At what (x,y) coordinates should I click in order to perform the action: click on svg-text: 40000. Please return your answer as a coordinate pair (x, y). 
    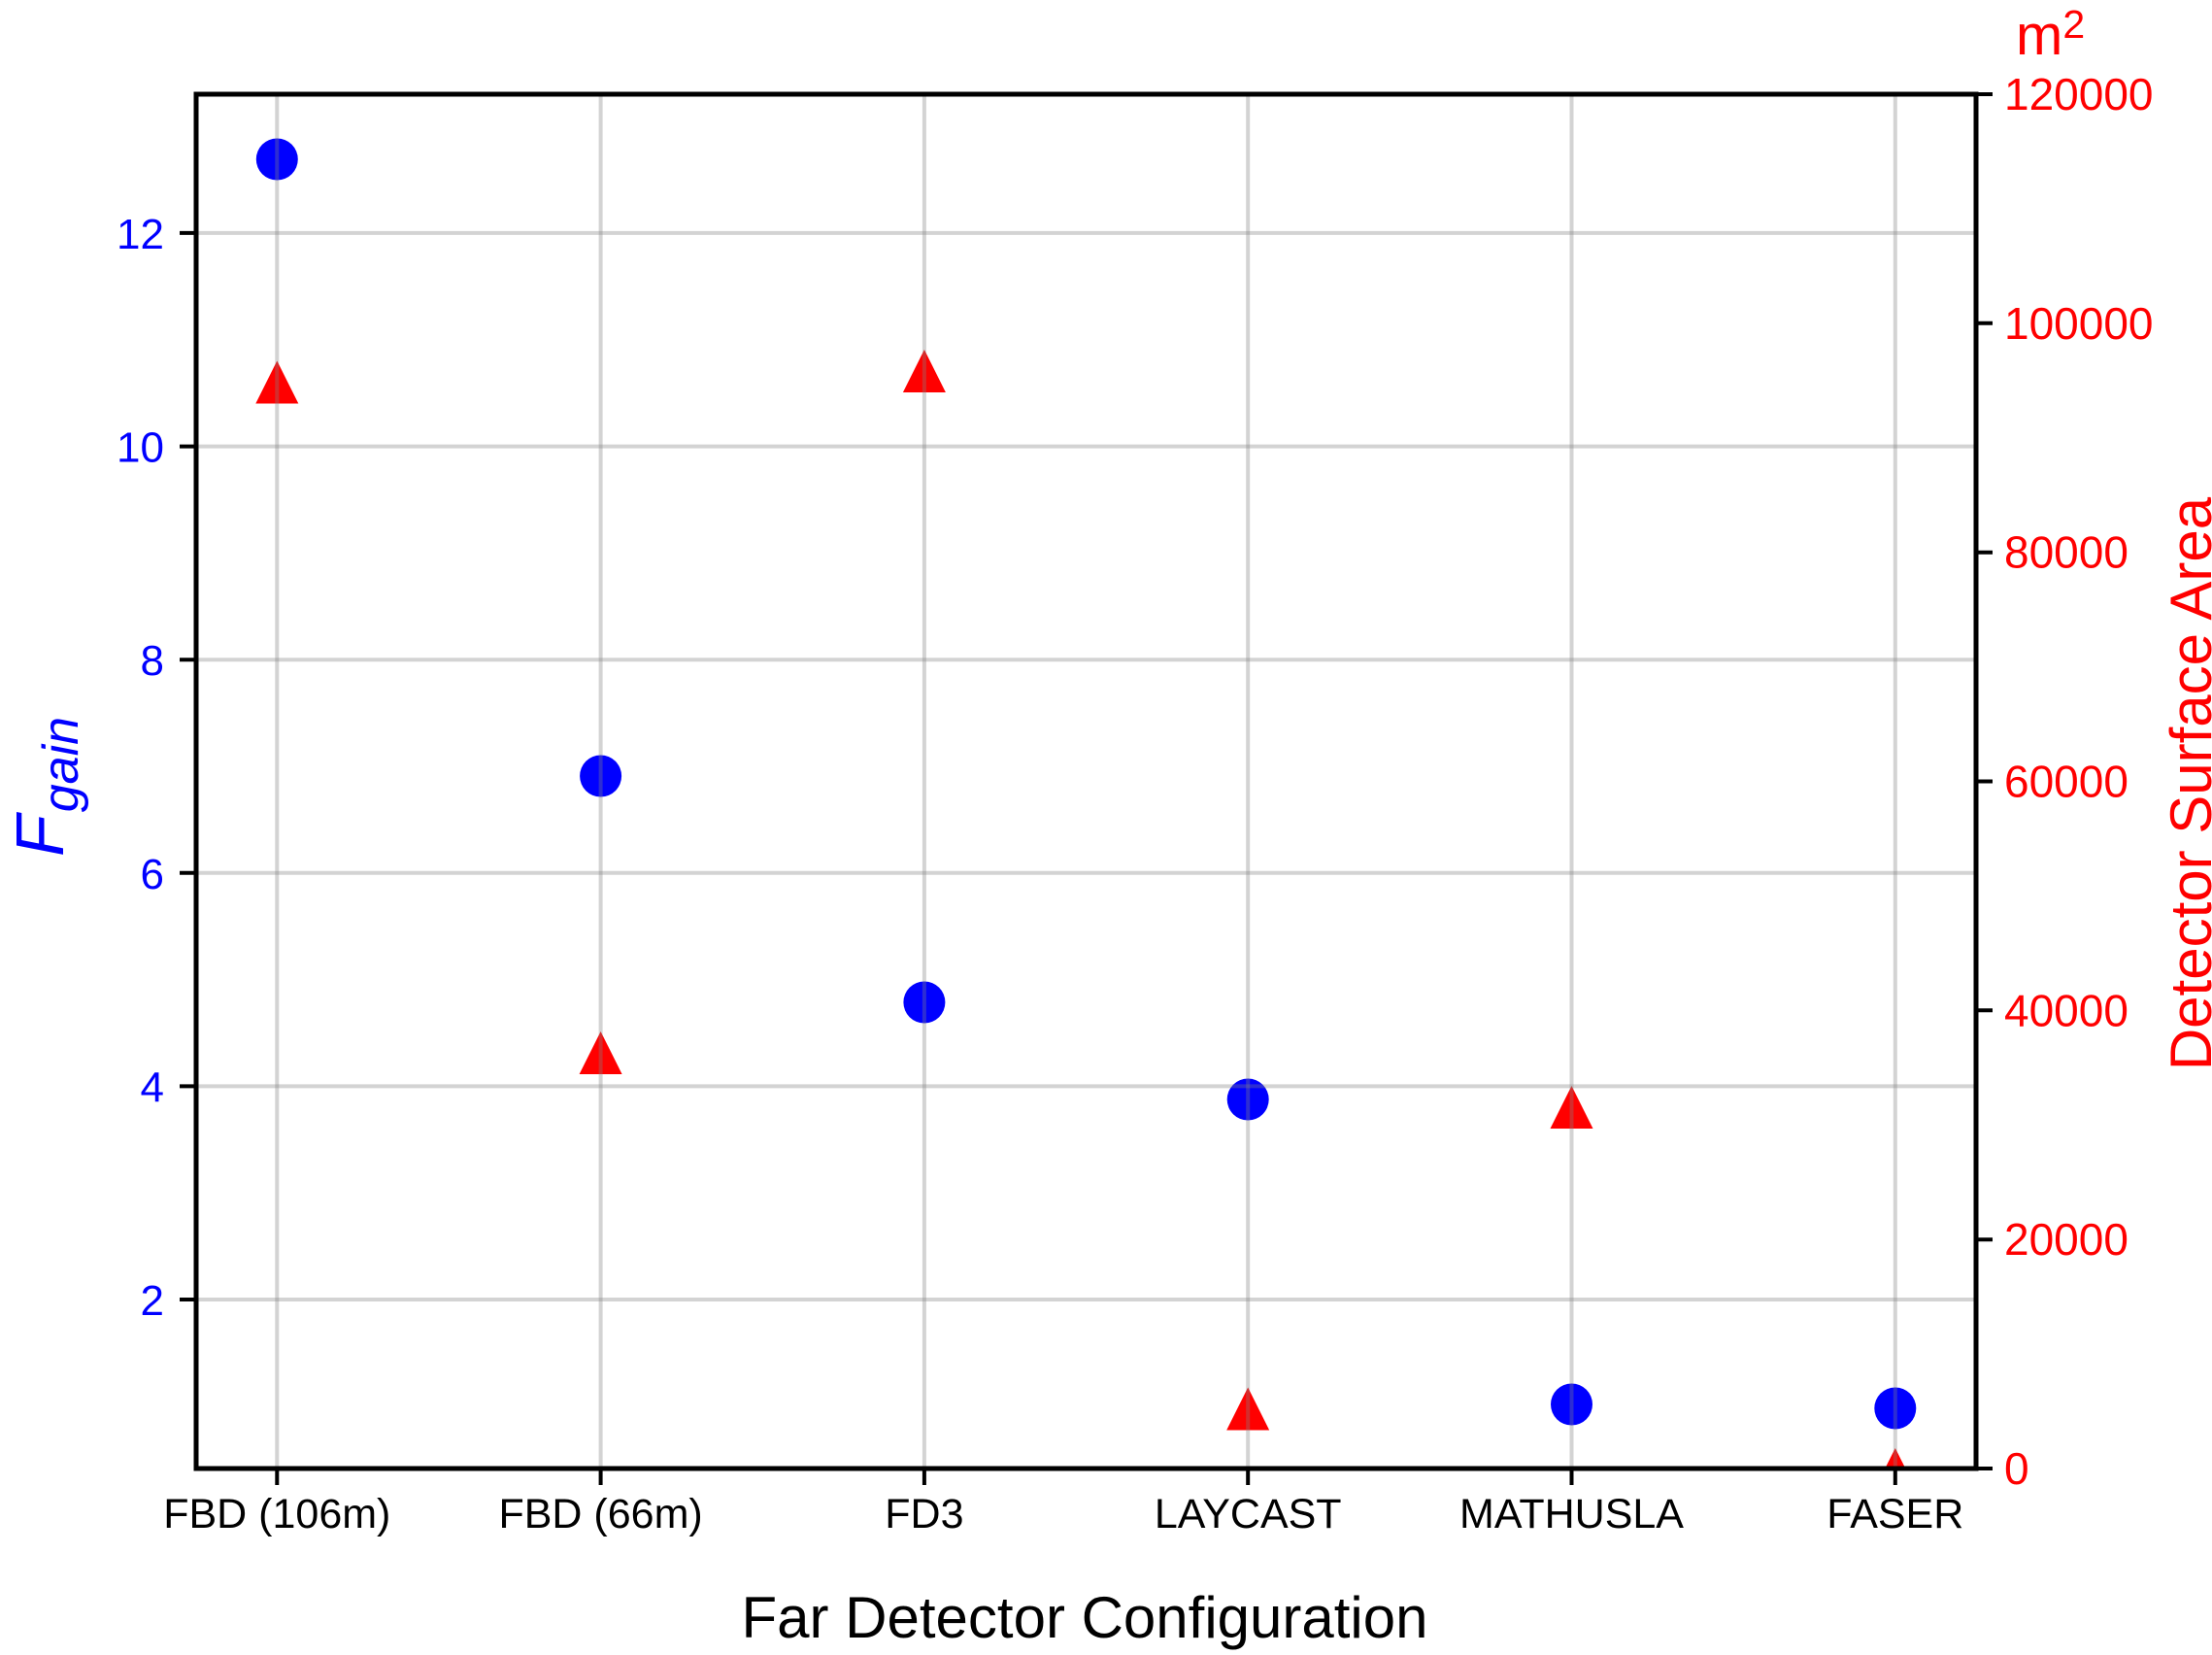
    Looking at the image, I should click on (2066, 1010).